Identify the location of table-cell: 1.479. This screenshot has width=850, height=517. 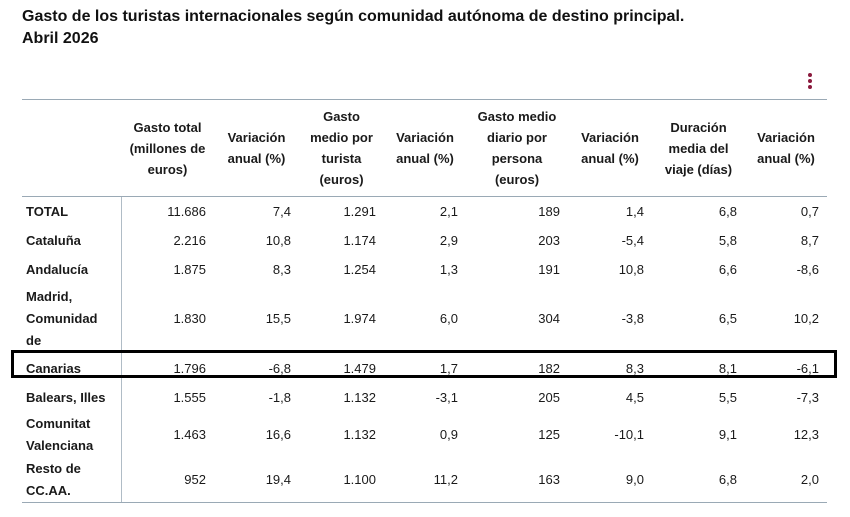
(359, 368).